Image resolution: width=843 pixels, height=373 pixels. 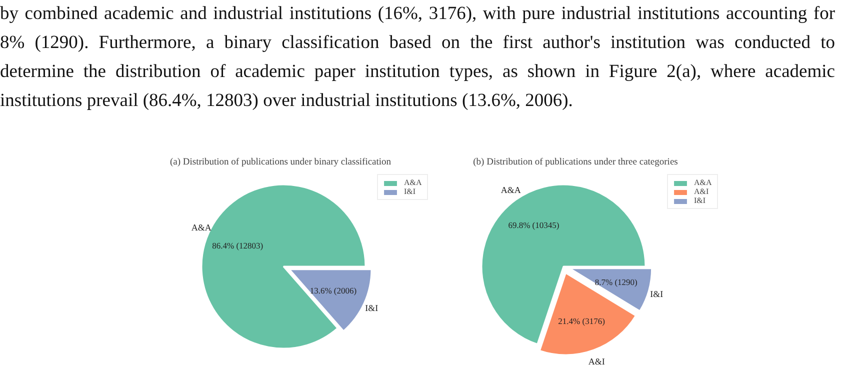 I want to click on data-label: 21.4% (3176), so click(x=582, y=321).